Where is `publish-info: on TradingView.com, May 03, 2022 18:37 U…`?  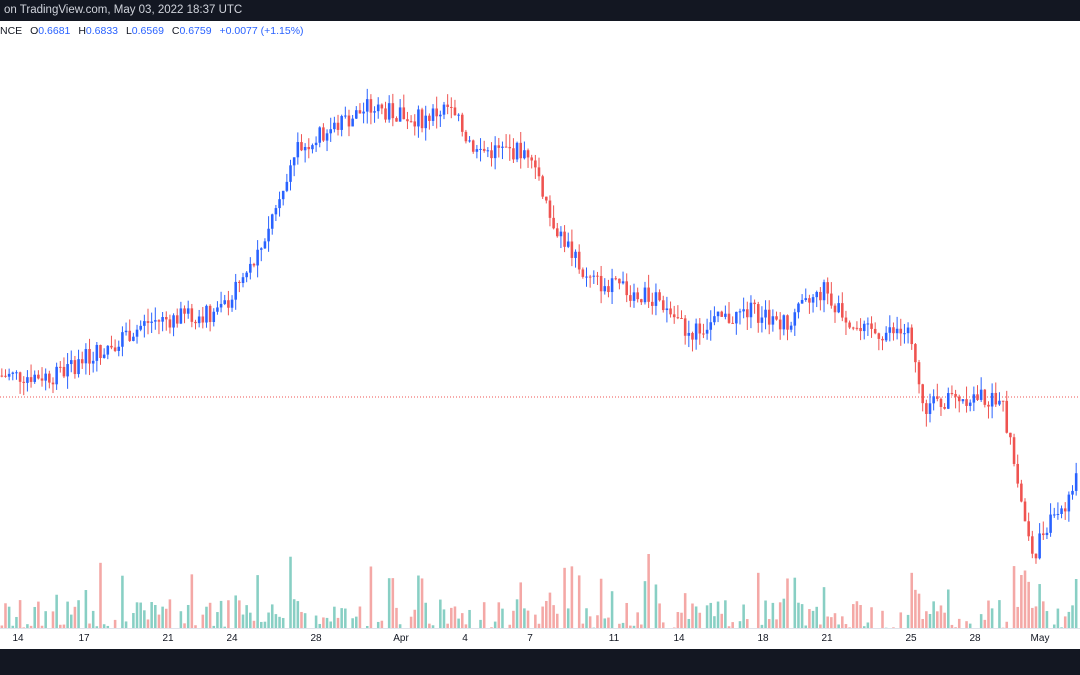 publish-info: on TradingView.com, May 03, 2022 18:37 U… is located at coordinates (123, 10).